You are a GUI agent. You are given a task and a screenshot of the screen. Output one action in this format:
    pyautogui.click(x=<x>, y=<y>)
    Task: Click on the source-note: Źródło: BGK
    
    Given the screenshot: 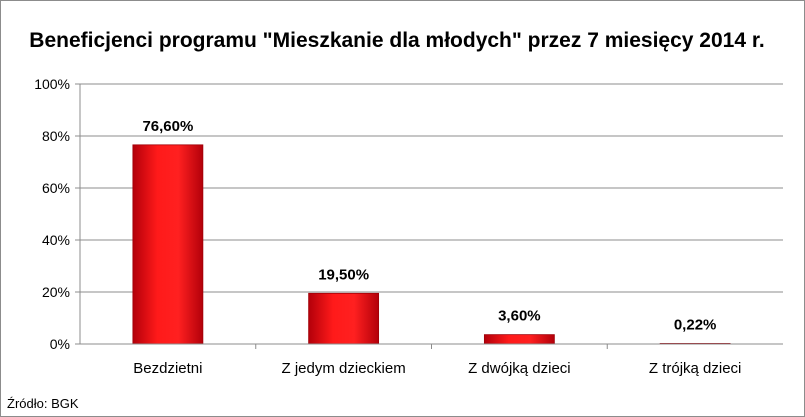 What is the action you would take?
    pyautogui.click(x=43, y=403)
    